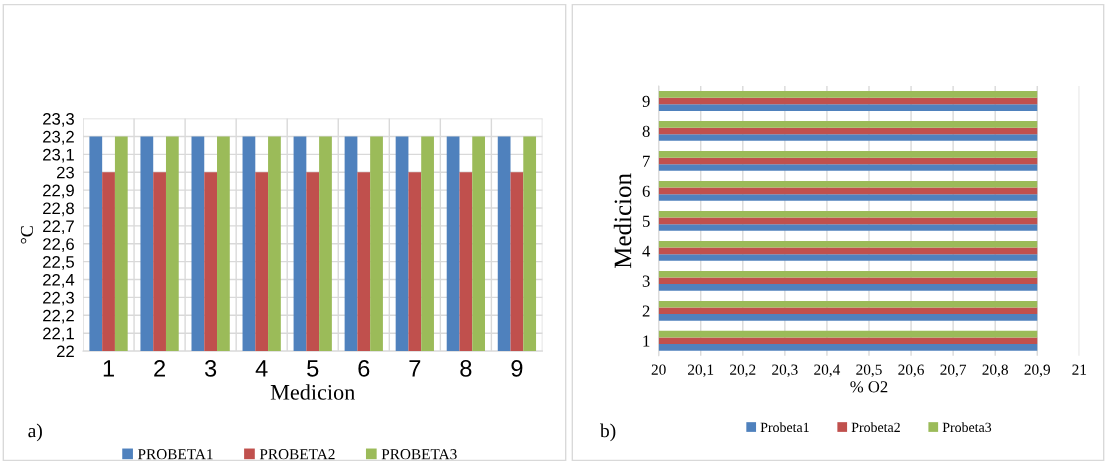  Describe the element at coordinates (297, 454) in the screenshot. I see `legend-label: PROBETA2` at that location.